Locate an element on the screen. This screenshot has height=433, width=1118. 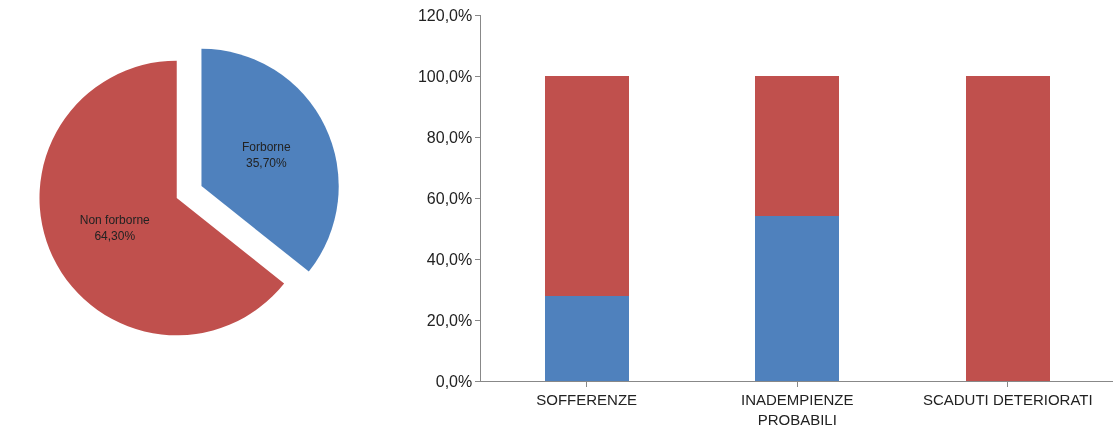
y-tick-label: 60,0% is located at coordinates (449, 198).